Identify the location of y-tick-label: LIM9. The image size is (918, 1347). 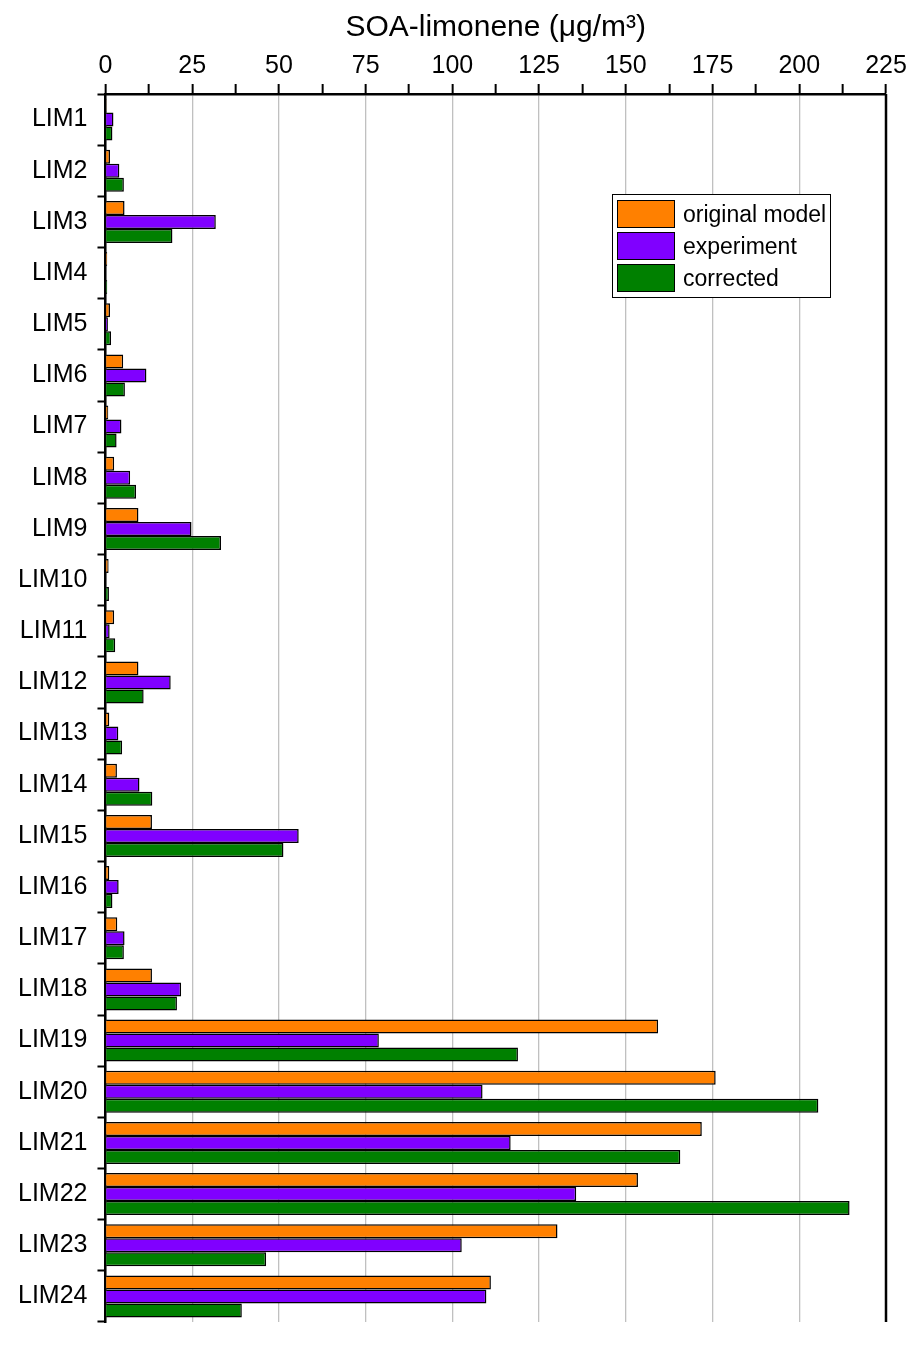
(59, 526).